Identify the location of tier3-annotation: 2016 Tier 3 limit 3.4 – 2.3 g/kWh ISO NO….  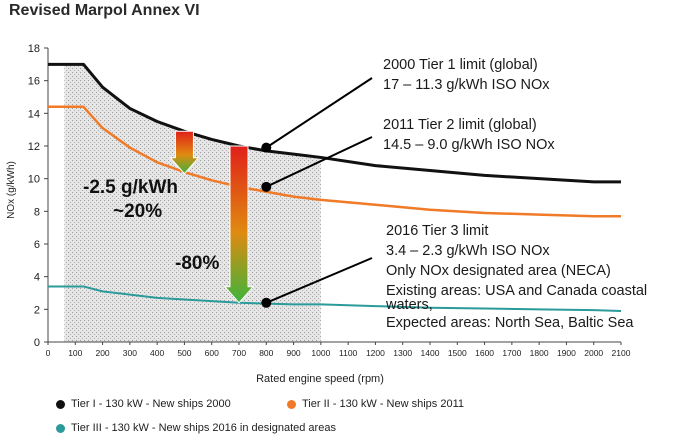
(516, 277).